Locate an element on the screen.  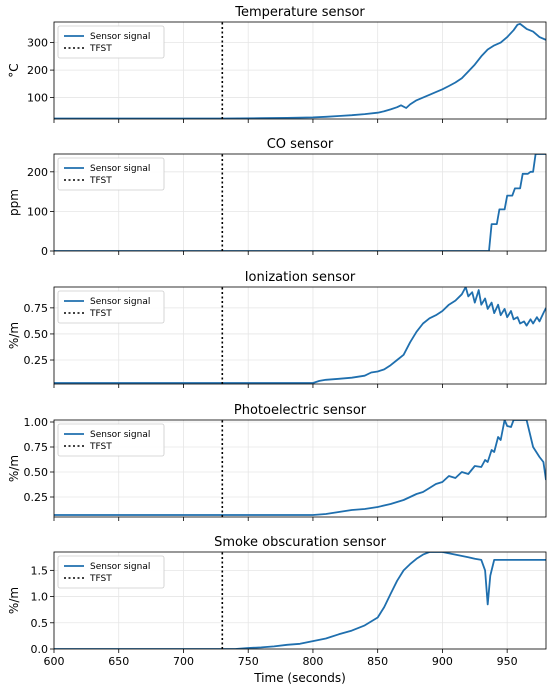
x-tick-label: 850 is located at coordinates (377, 661).